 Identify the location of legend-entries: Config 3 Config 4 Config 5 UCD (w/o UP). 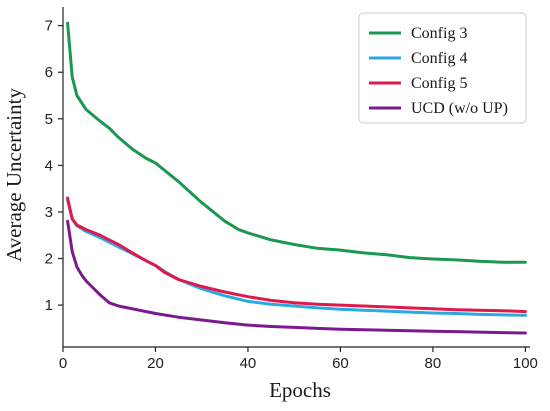
(438, 71).